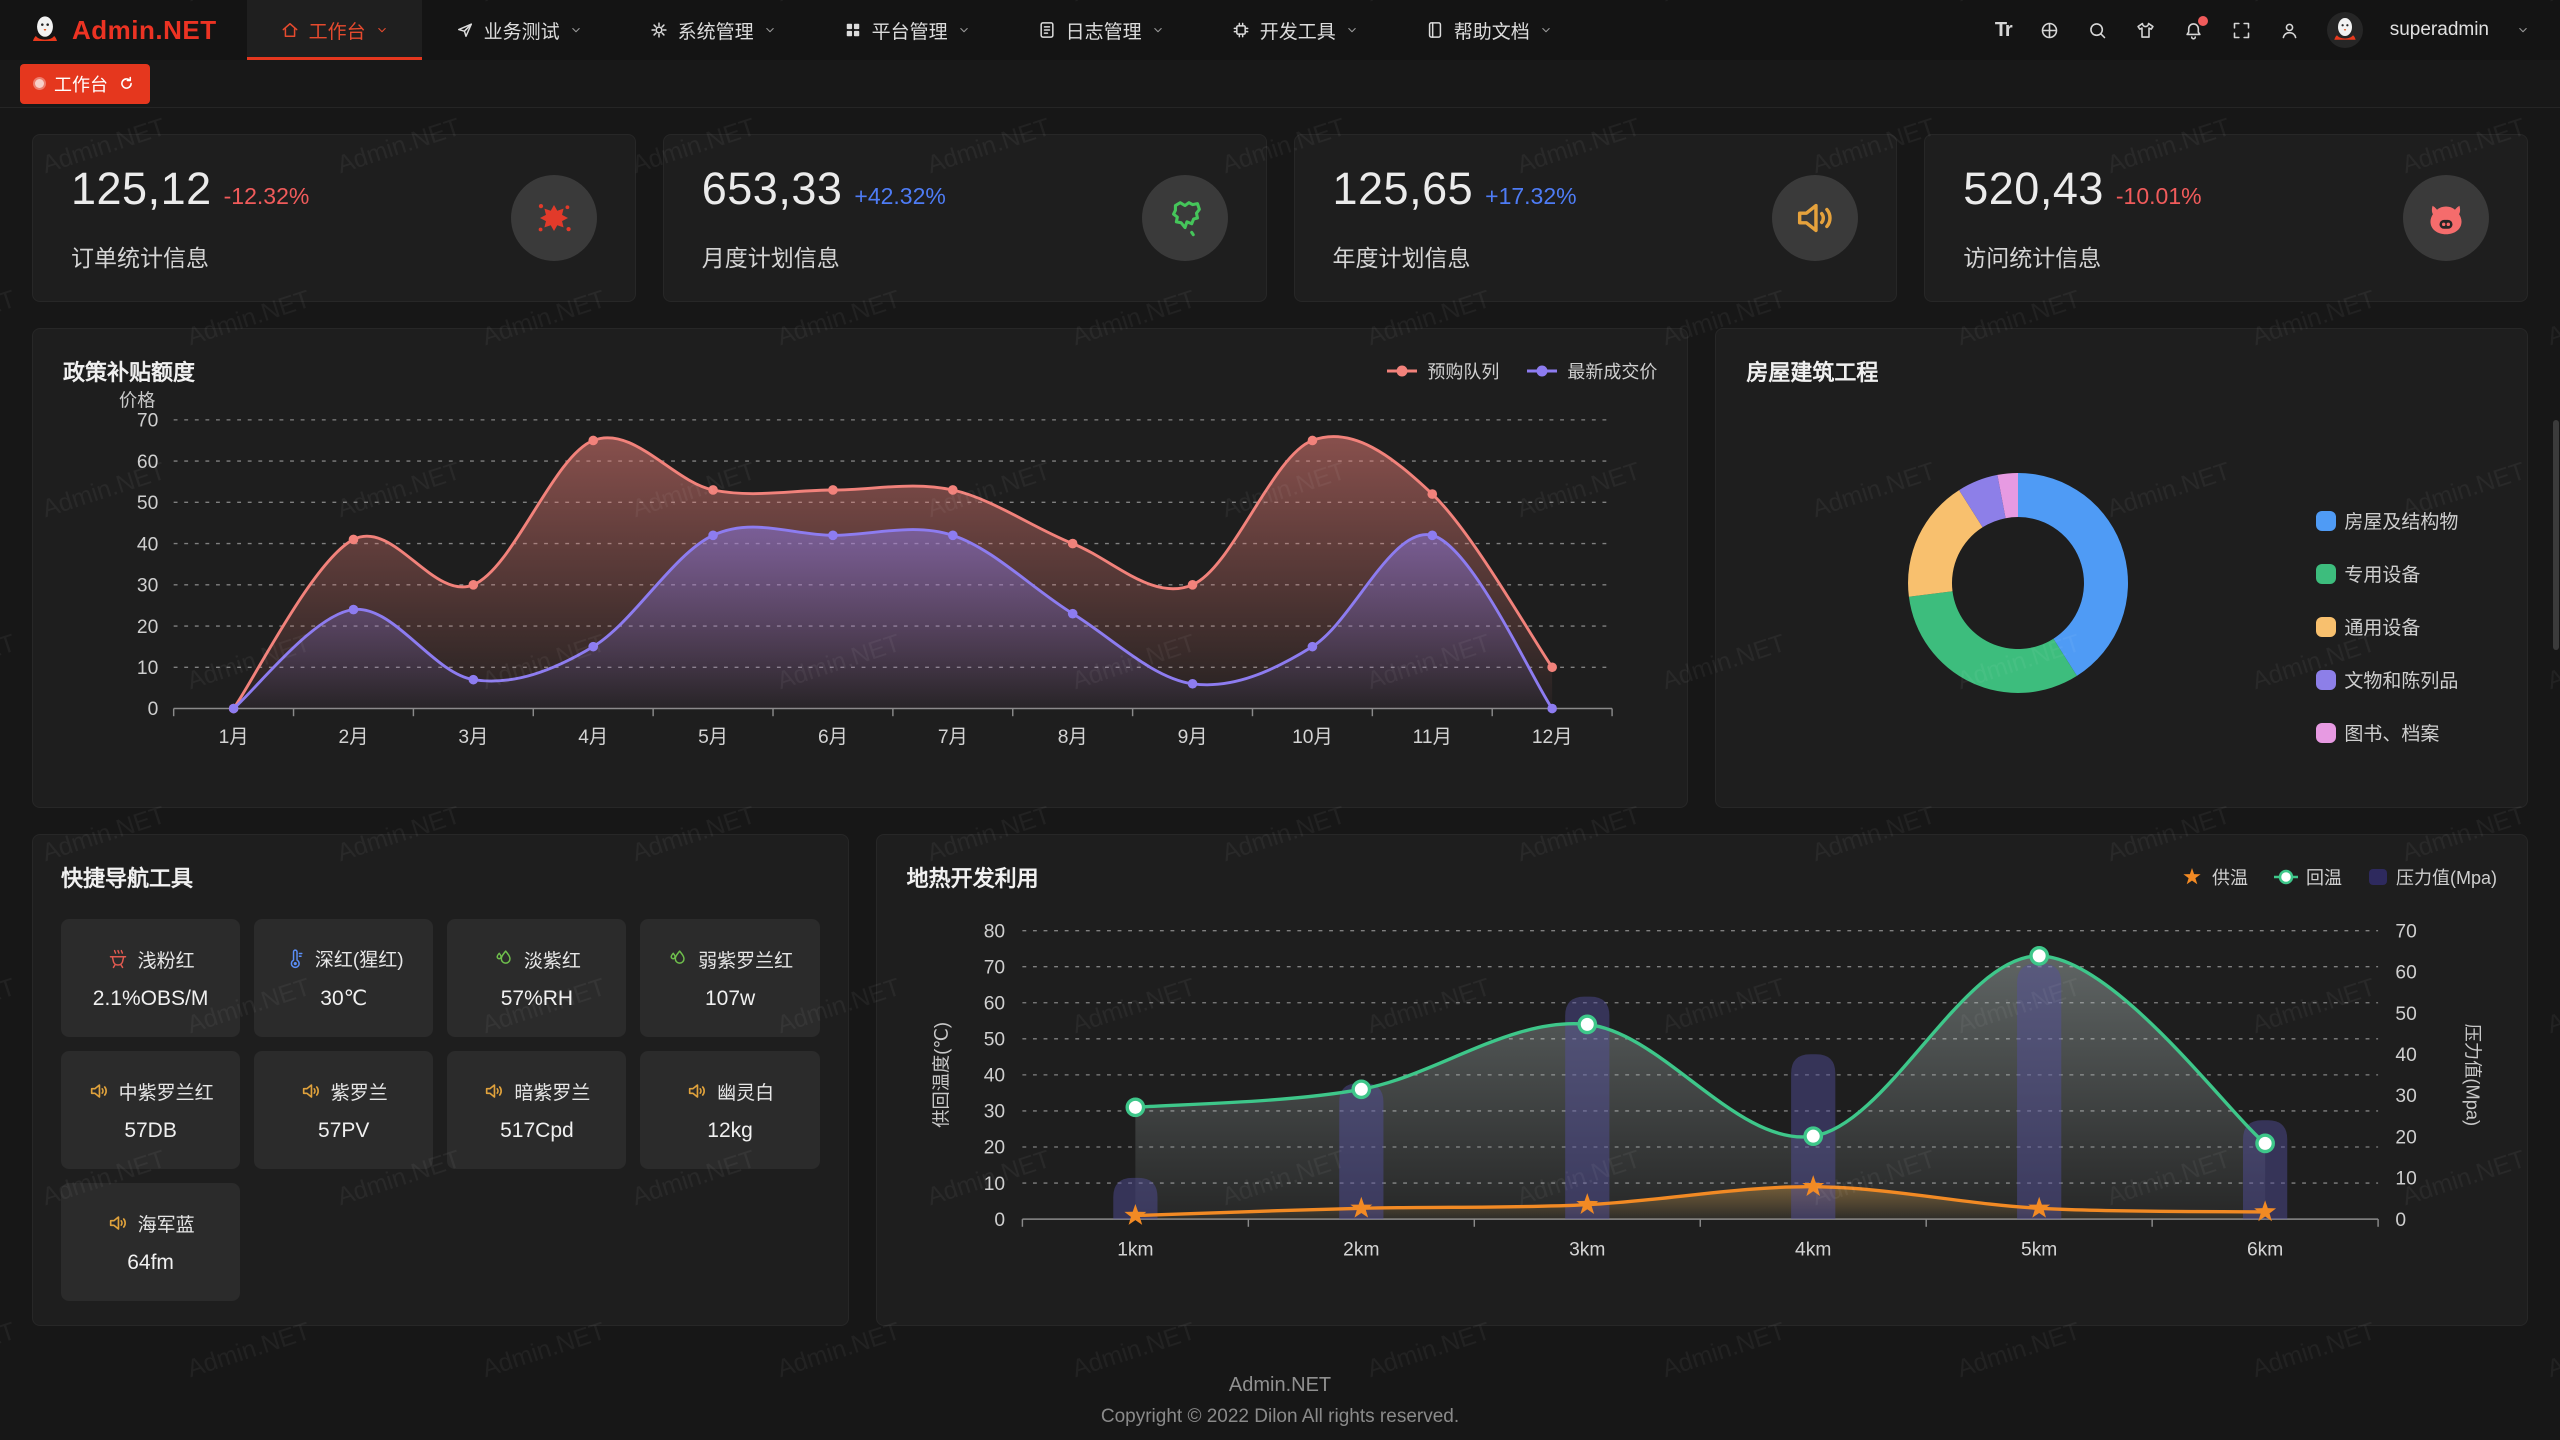 This screenshot has height=1440, width=2560. What do you see at coordinates (2387, 520) in the screenshot?
I see `donut-legend-item-1: 房屋及结构物` at bounding box center [2387, 520].